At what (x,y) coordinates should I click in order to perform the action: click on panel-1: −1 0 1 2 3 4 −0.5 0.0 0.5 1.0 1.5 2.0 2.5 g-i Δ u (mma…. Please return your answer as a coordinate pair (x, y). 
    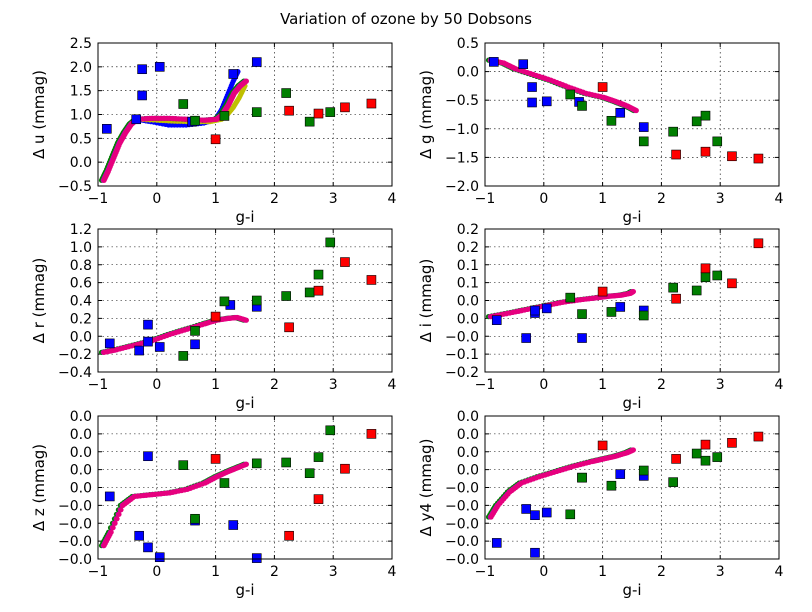
    Looking at the image, I should click on (213, 131).